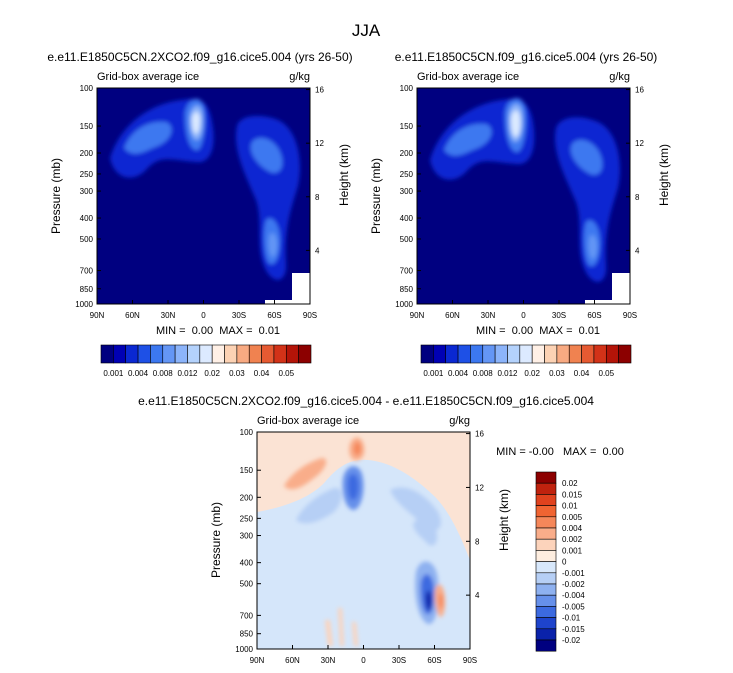  Describe the element at coordinates (247, 615) in the screenshot. I see `panel-3-ytick-label: 700` at that location.